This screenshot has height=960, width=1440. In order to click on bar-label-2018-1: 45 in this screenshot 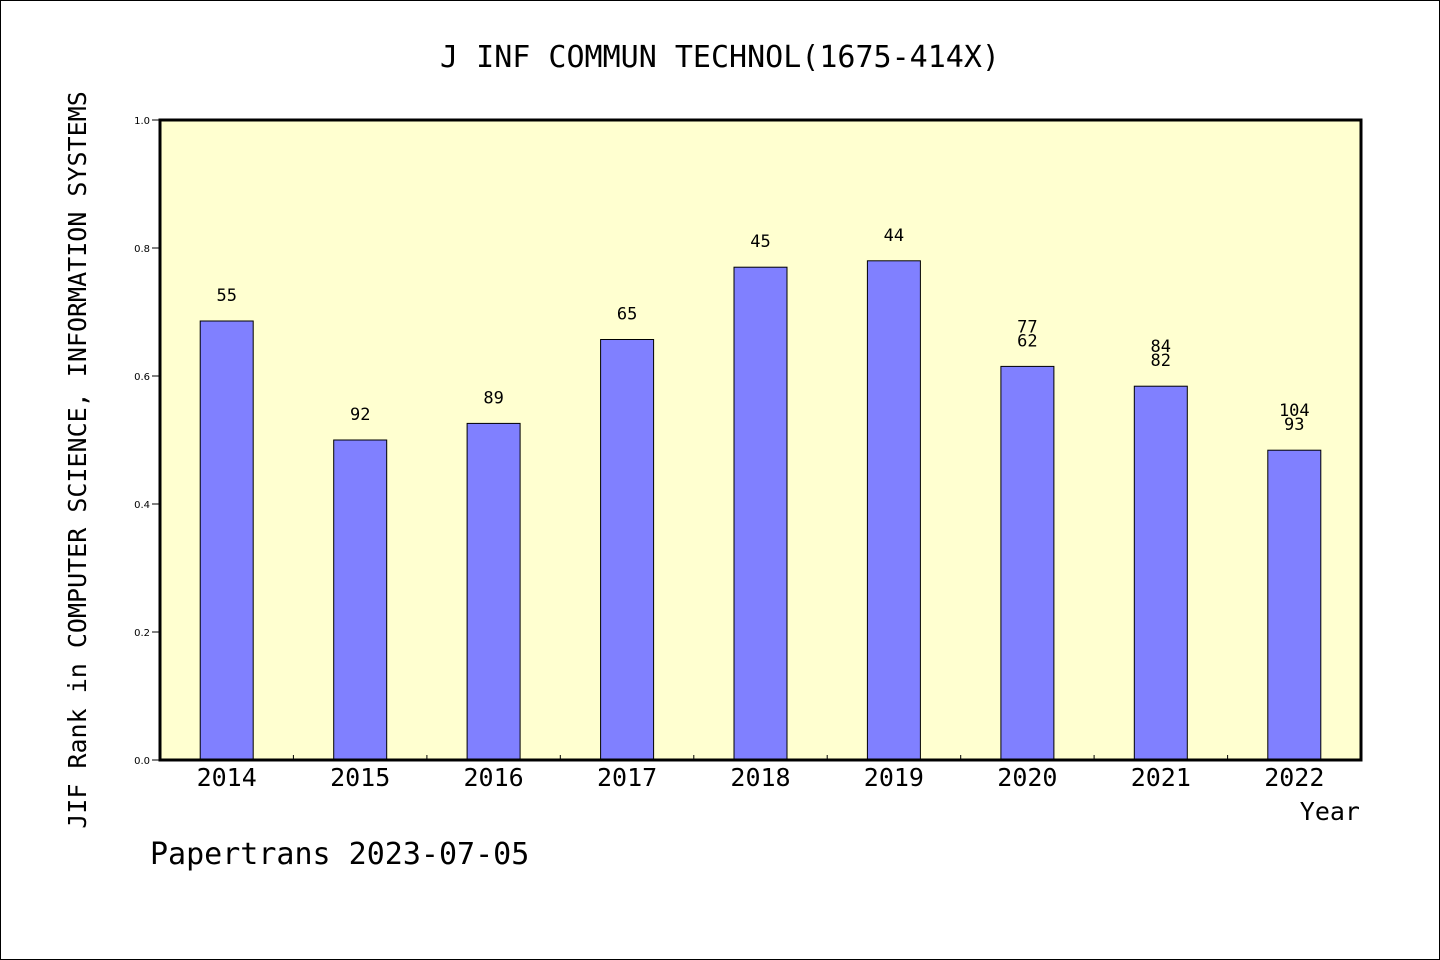, I will do `click(760, 242)`.